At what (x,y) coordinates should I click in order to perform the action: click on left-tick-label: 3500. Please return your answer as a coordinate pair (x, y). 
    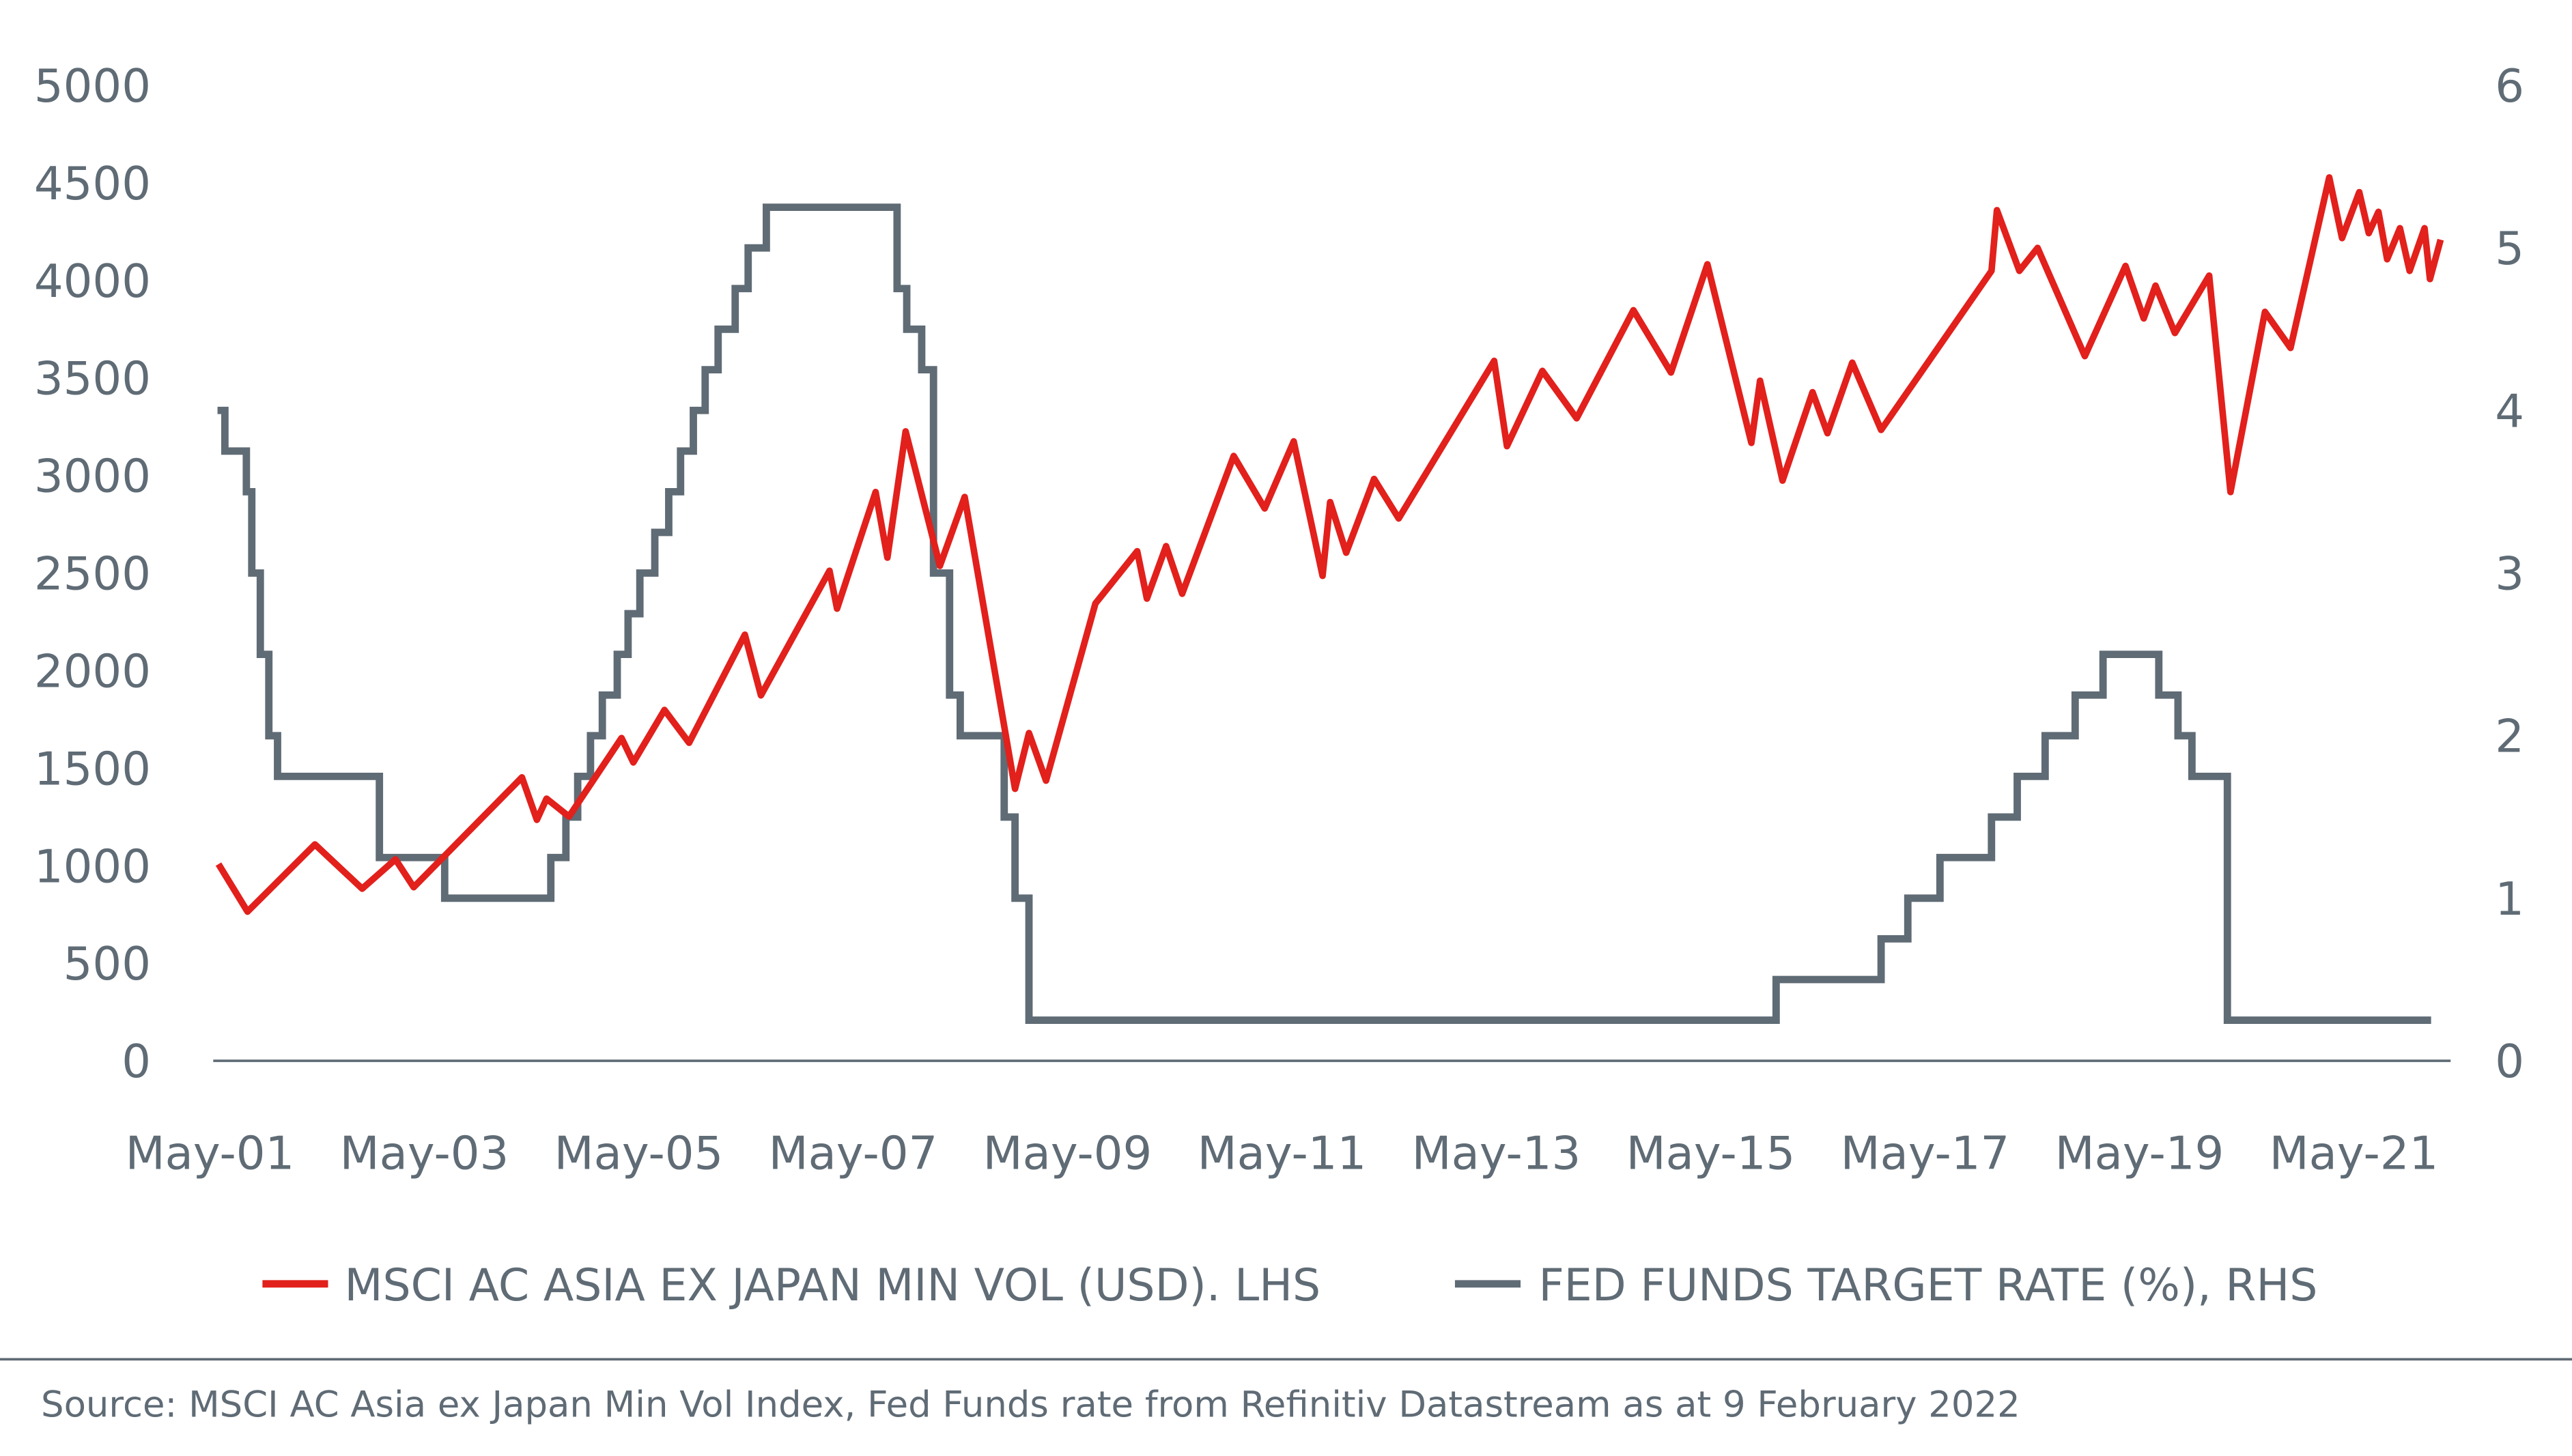
    Looking at the image, I should click on (92, 379).